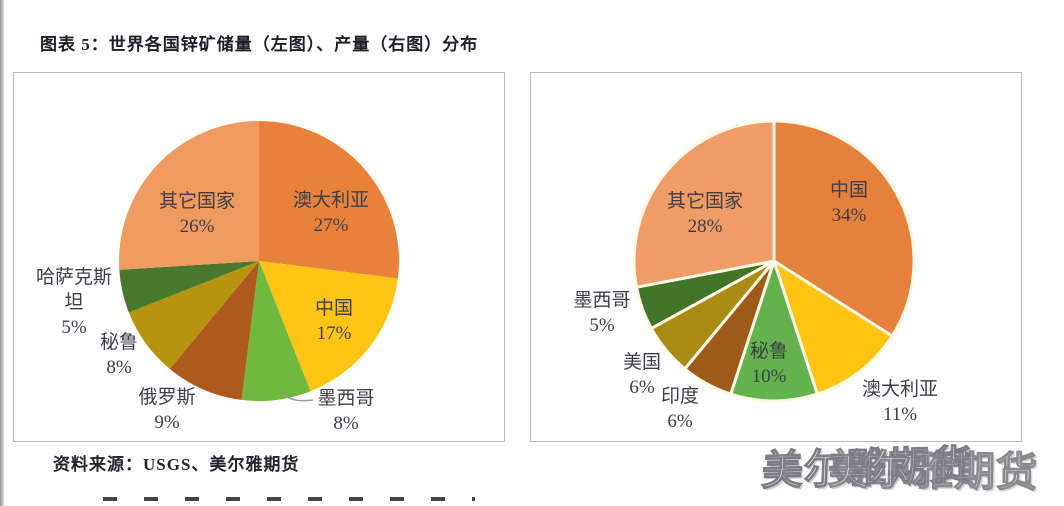 The image size is (1064, 506). I want to click on pie-label: 哈萨克斯坦 5%, so click(74, 302).